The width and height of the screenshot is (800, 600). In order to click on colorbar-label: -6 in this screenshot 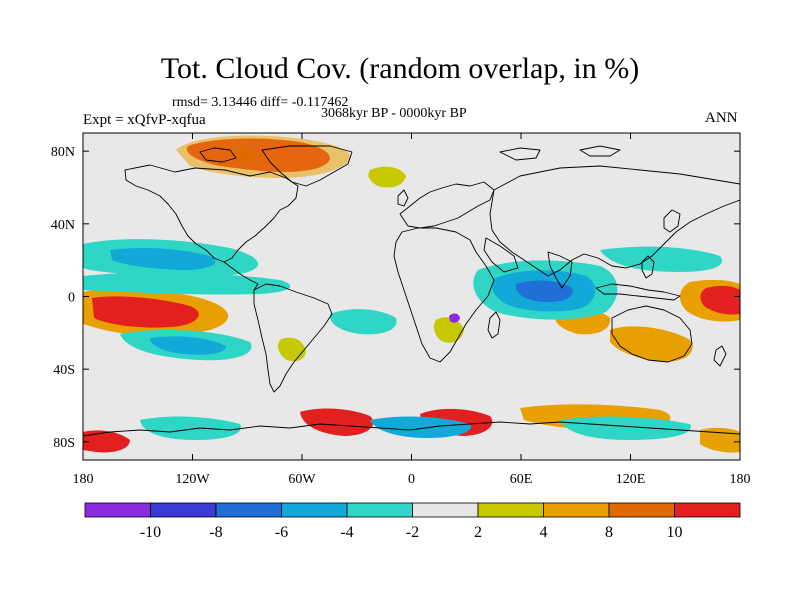, I will do `click(281, 532)`.